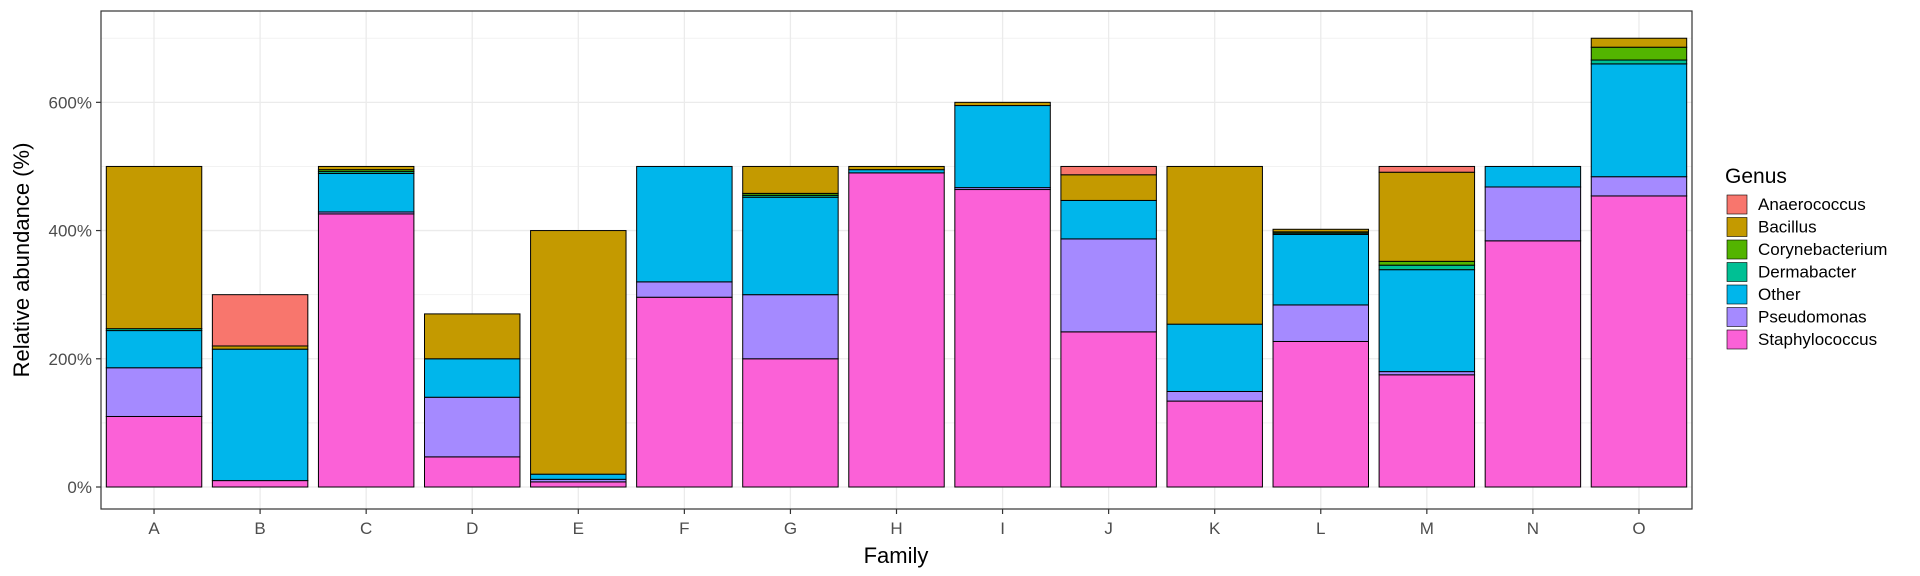 This screenshot has height=576, width=1920. What do you see at coordinates (1214, 357) in the screenshot?
I see `bar-segment-k-other` at bounding box center [1214, 357].